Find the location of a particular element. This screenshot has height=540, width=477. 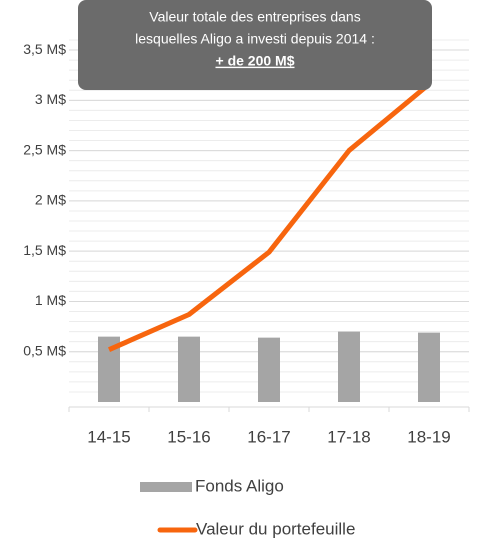

y-tick-label: 2 M$ is located at coordinates (50, 200).